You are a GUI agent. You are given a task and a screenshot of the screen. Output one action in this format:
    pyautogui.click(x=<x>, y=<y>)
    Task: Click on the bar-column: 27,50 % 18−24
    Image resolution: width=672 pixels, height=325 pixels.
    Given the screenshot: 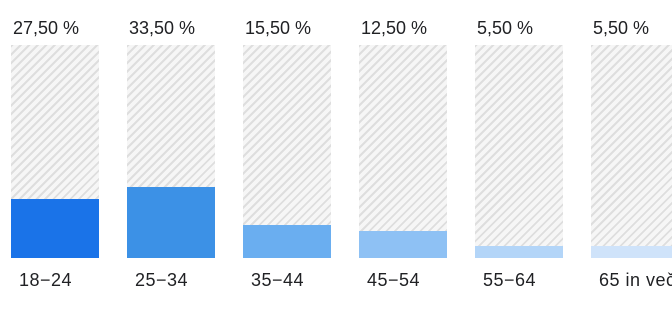 What is the action you would take?
    pyautogui.click(x=55, y=162)
    